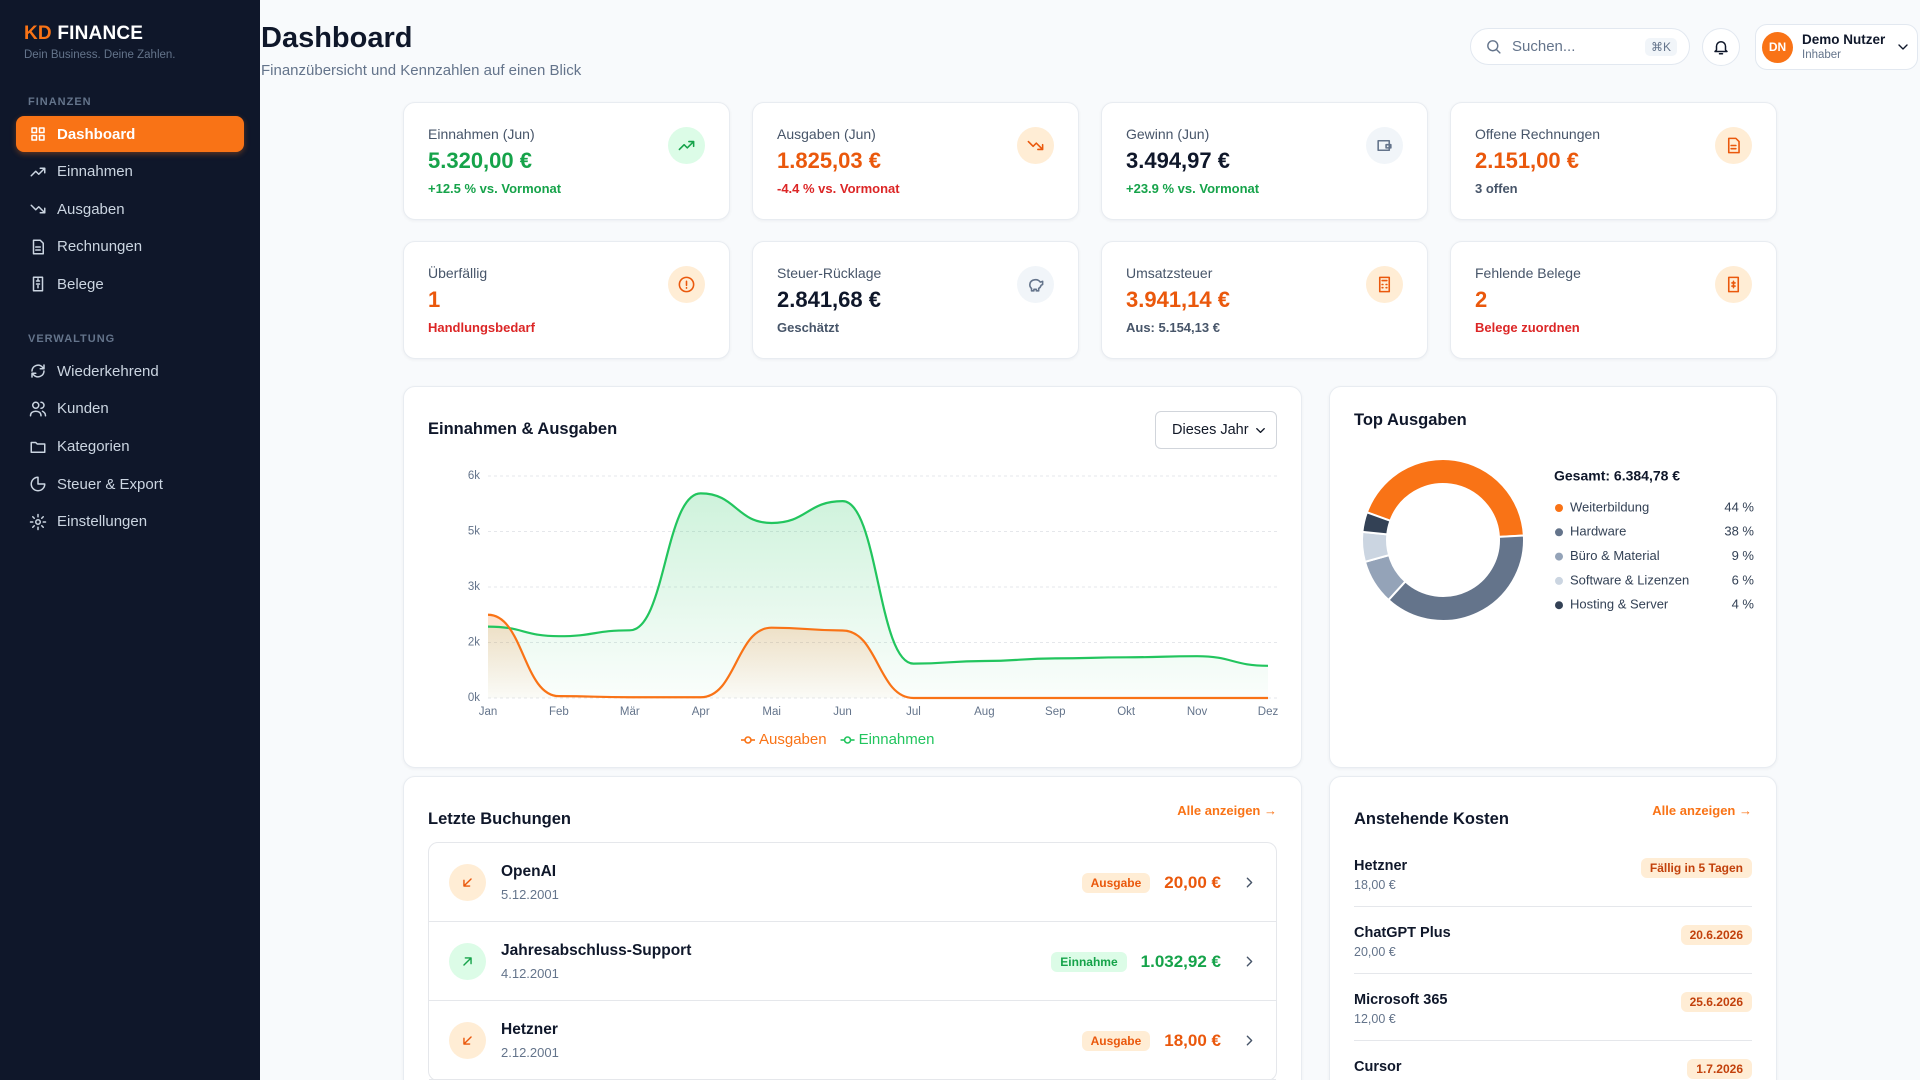 This screenshot has width=1920, height=1080. I want to click on upcoming-amount: 12,00 €, so click(1375, 1019).